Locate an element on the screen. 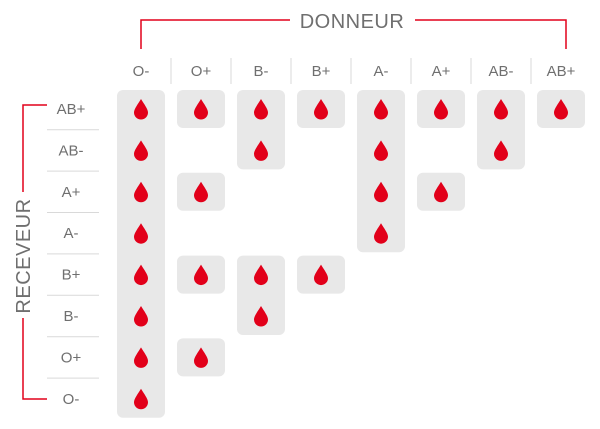 This screenshot has height=429, width=600. donor-label-aneg: A- is located at coordinates (381, 71).